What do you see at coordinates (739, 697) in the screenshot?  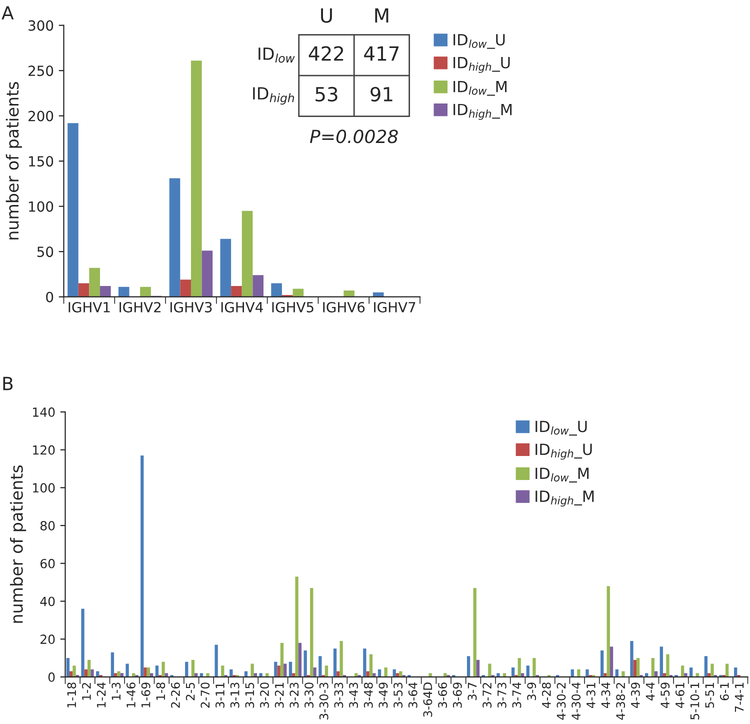 I see `x-tick-label: 7-4-1` at bounding box center [739, 697].